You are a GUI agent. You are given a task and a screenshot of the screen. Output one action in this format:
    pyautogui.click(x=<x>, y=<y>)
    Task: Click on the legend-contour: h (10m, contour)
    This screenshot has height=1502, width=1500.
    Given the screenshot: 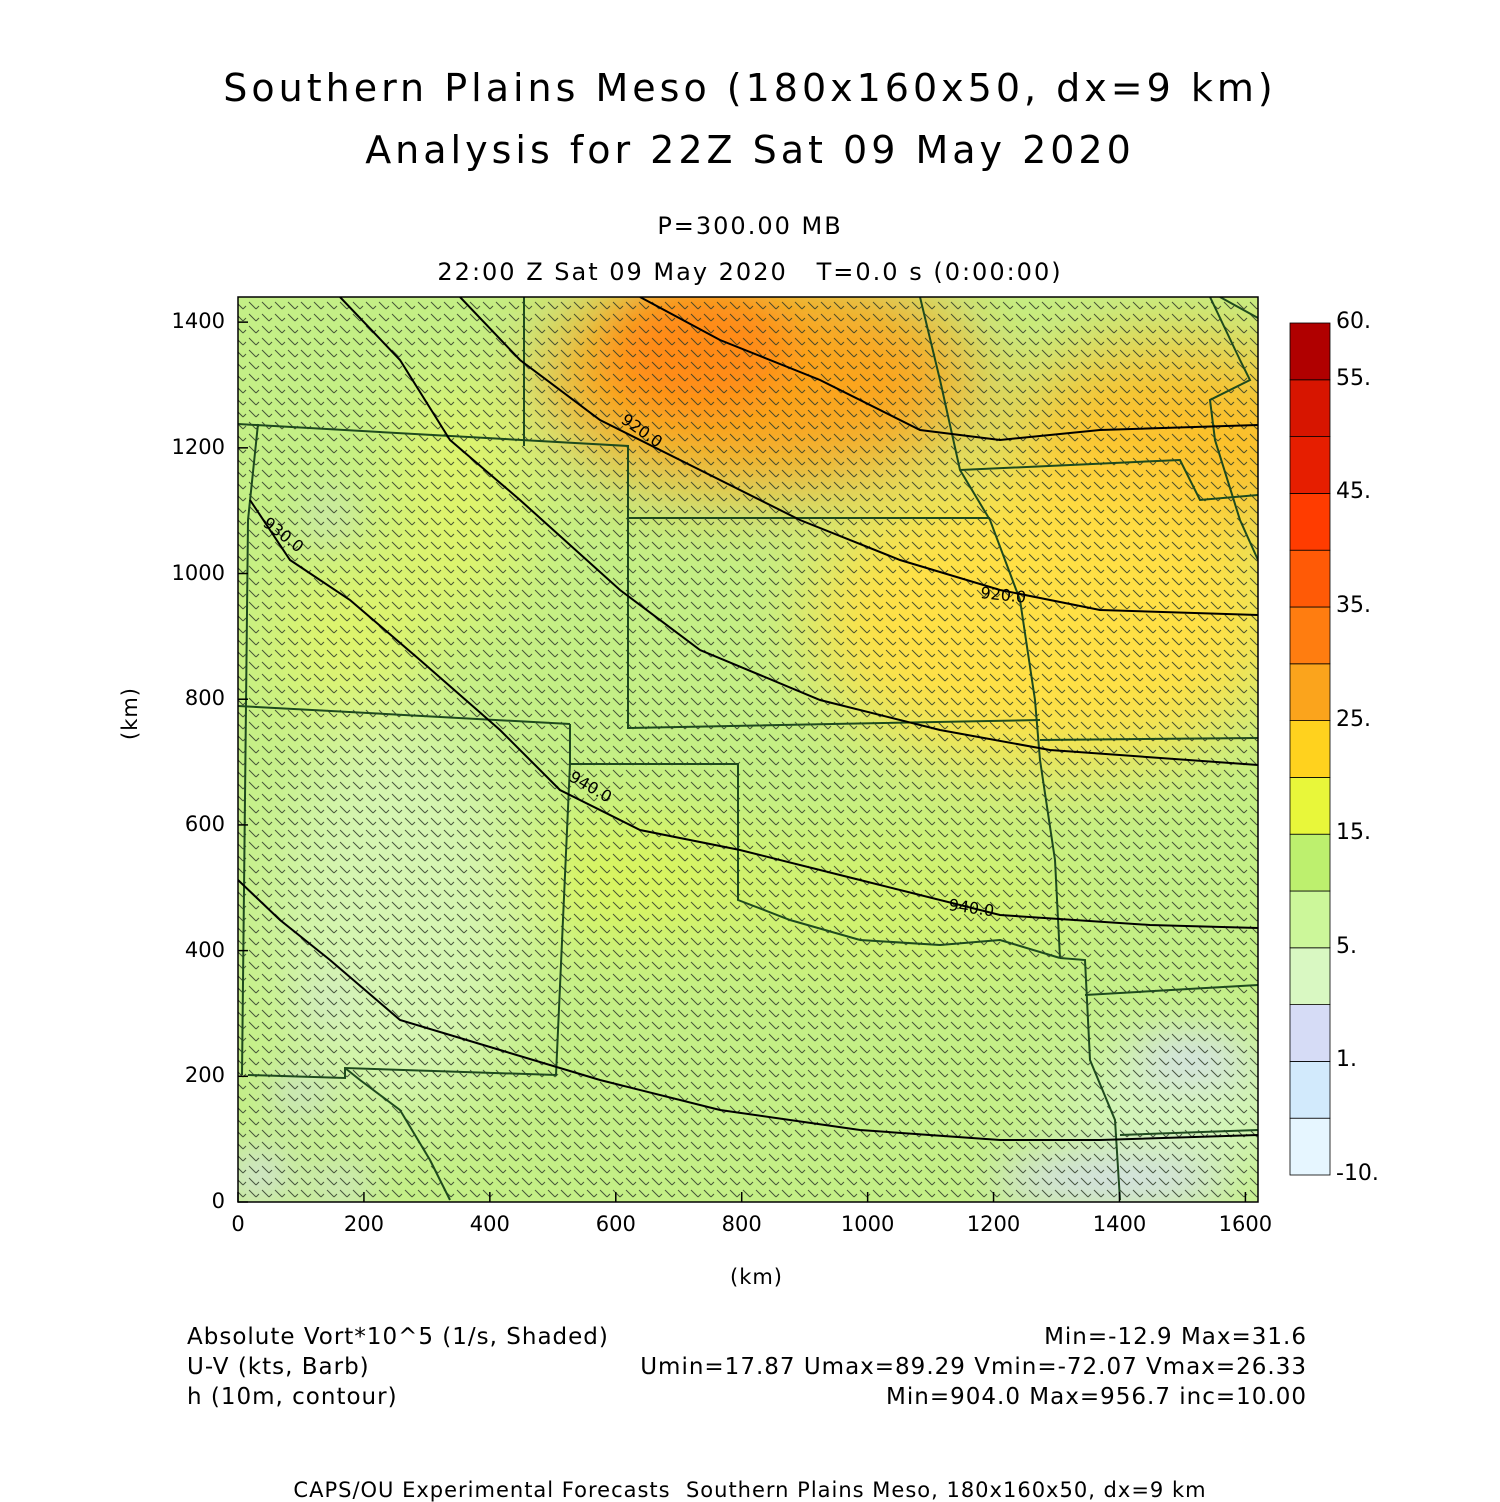 What is the action you would take?
    pyautogui.click(x=292, y=1397)
    